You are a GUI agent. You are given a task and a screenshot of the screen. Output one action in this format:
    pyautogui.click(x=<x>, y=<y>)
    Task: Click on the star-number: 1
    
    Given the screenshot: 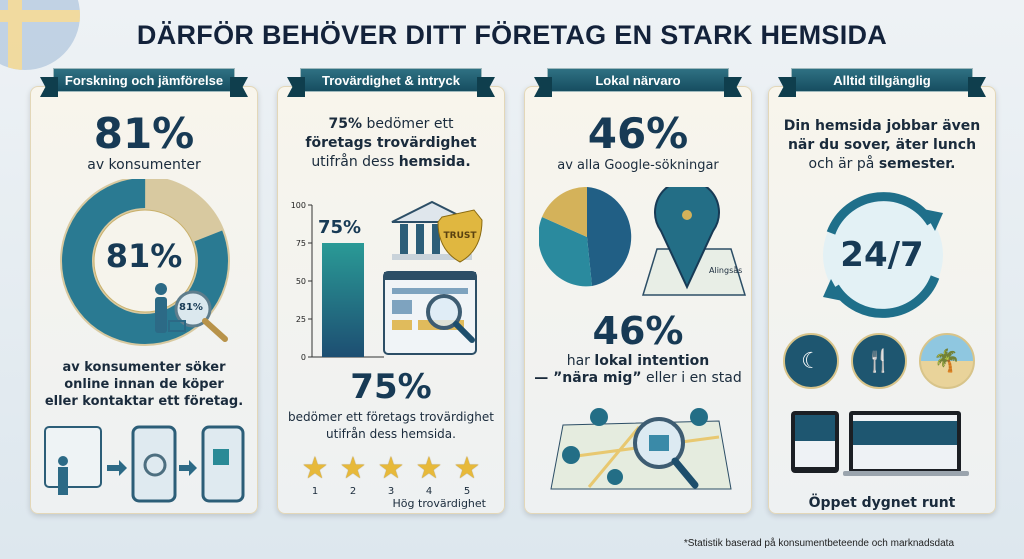 What is the action you would take?
    pyautogui.click(x=315, y=491)
    